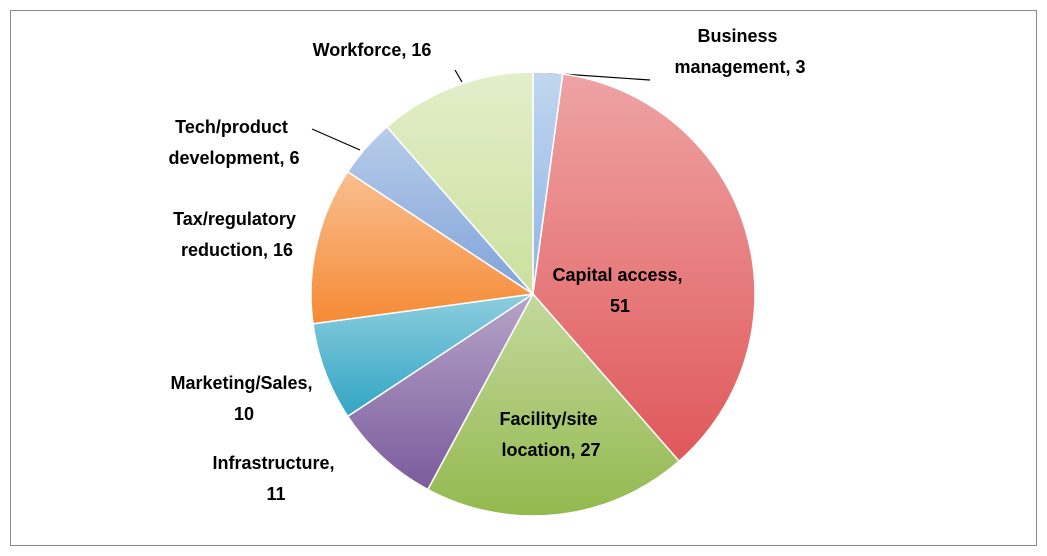  What do you see at coordinates (237, 234) in the screenshot?
I see `data-label: Tax/regulatory reduction, 16` at bounding box center [237, 234].